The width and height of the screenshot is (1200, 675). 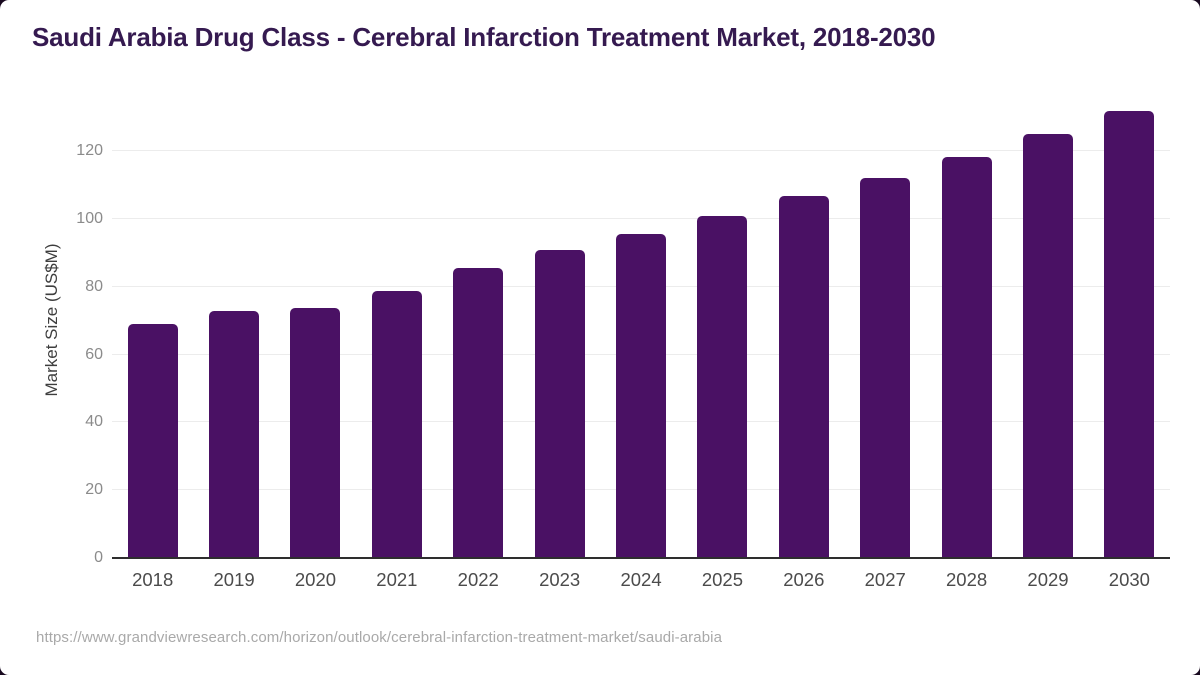 I want to click on bar-2021, so click(x=396, y=424).